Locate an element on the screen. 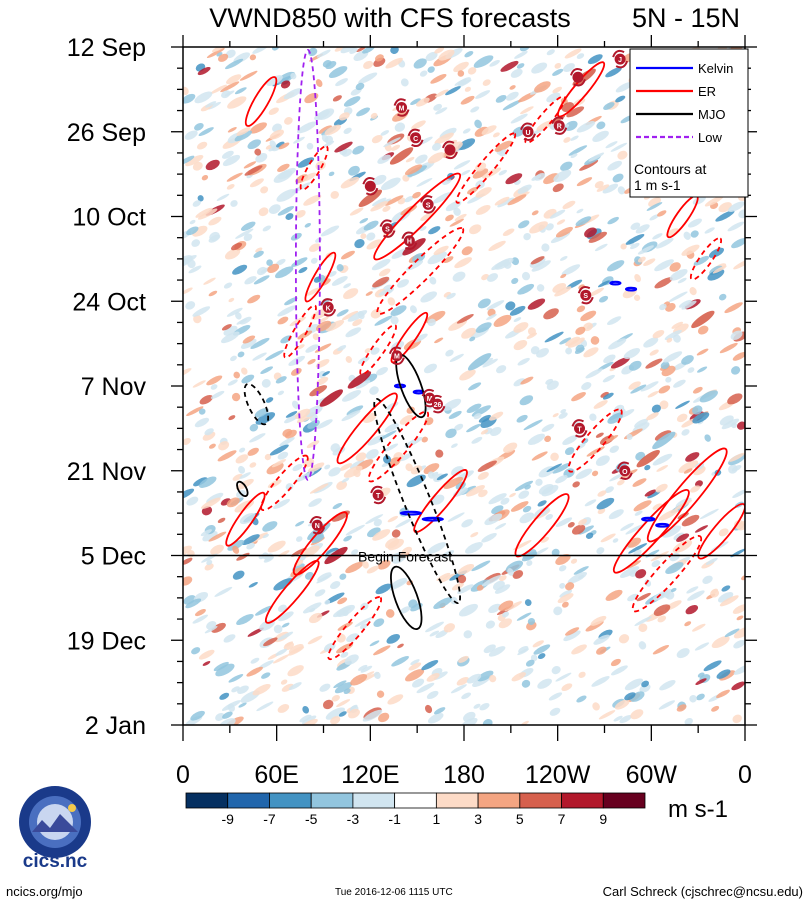  storm-label: H is located at coordinates (409, 242).